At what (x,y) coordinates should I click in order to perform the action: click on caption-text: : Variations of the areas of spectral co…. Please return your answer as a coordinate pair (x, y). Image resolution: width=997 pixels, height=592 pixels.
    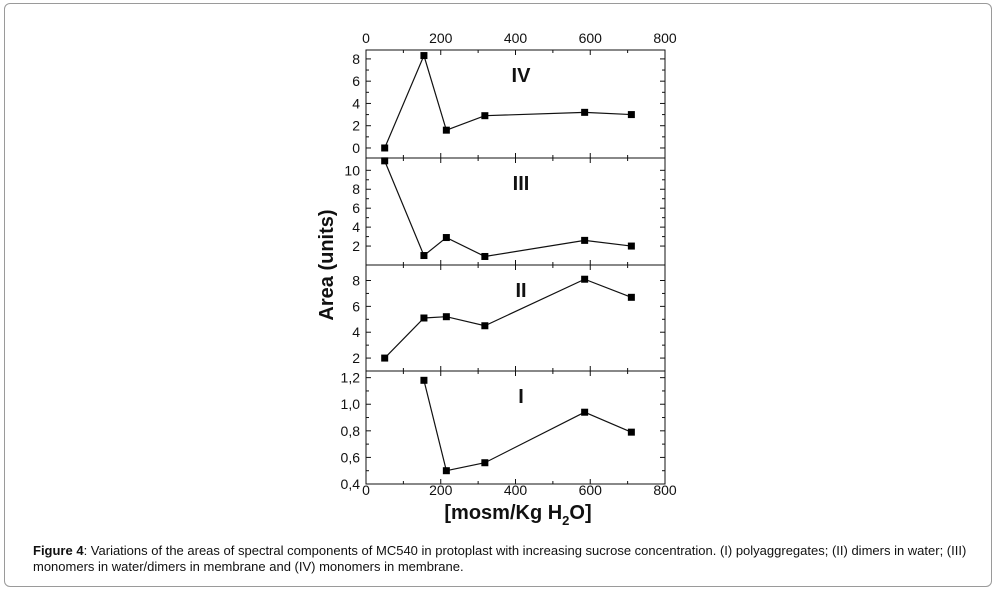
    Looking at the image, I should click on (500, 558).